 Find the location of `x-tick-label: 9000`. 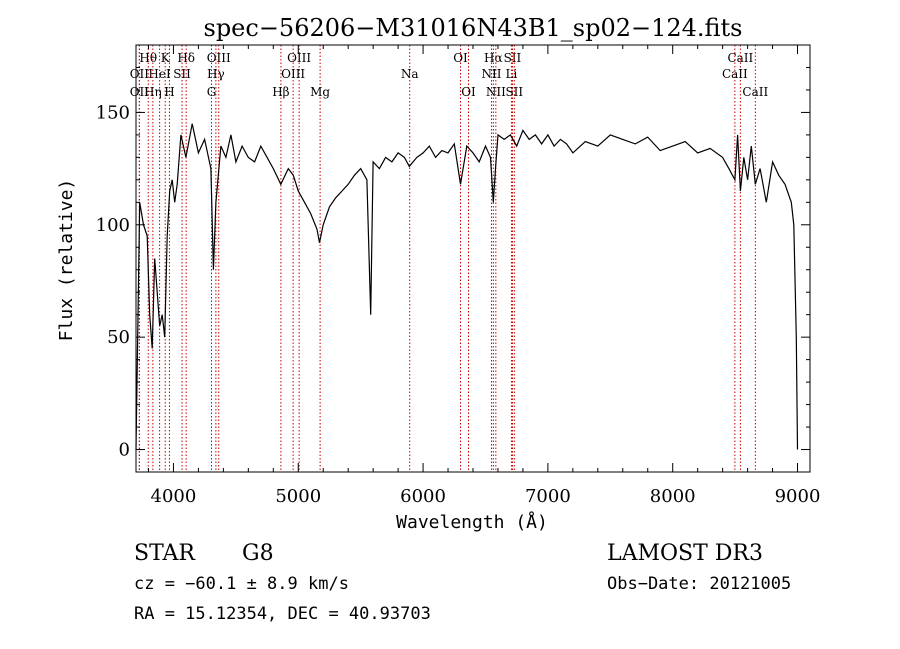

x-tick-label: 9000 is located at coordinates (798, 496).